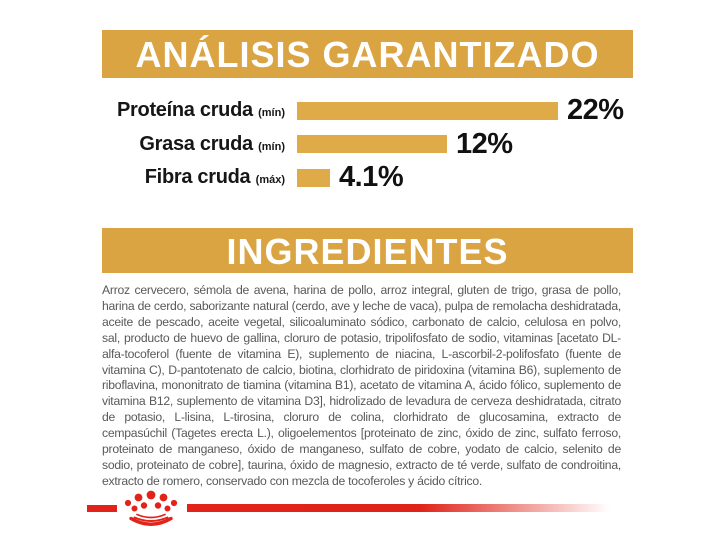 Image resolution: width=726 pixels, height=542 pixels. What do you see at coordinates (102, 508) in the screenshot?
I see `footer-left-rule` at bounding box center [102, 508].